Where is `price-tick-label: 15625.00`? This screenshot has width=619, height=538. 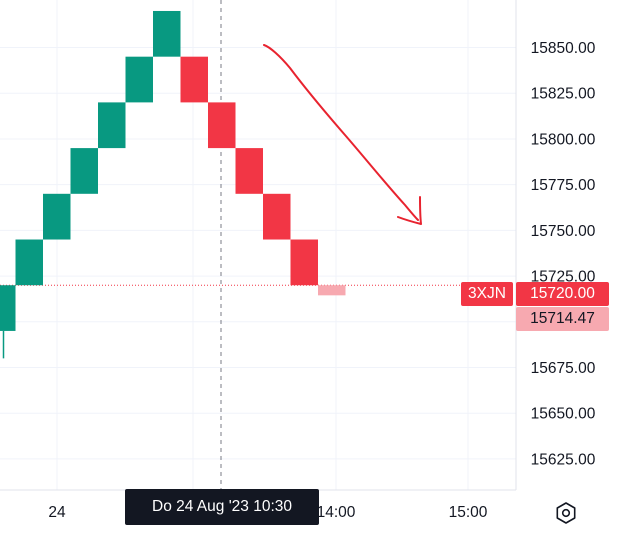
price-tick-label: 15625.00 is located at coordinates (563, 459).